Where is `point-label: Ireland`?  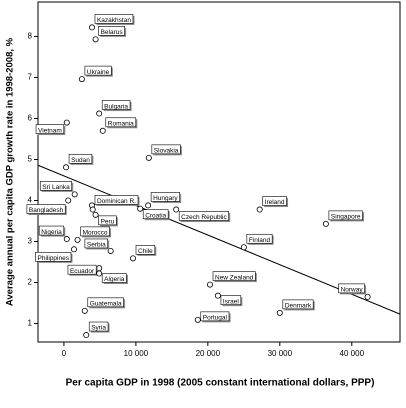
point-label: Ireland is located at coordinates (275, 202).